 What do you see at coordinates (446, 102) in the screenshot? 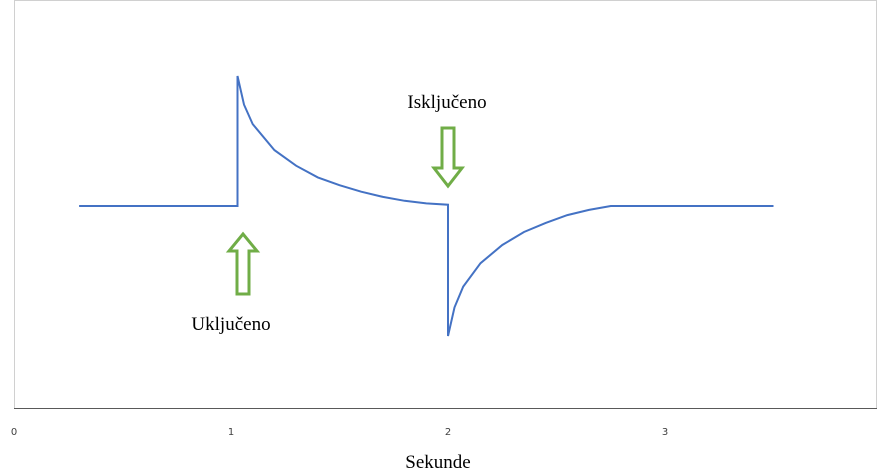
I see `annotation-iskljuceno: Isključeno` at bounding box center [446, 102].